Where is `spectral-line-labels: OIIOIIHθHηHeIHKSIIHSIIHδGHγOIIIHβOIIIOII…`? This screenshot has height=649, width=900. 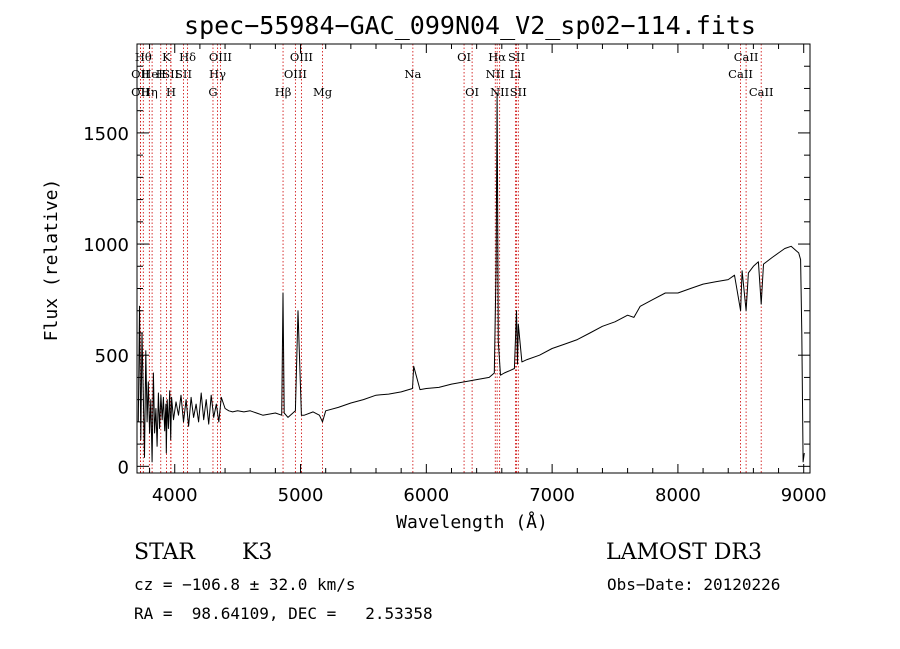 spectral-line-labels: OIIOIIHθHηHeIHKSIIHSIIHδGHγOIIIHβOIIIOII… is located at coordinates (452, 74).